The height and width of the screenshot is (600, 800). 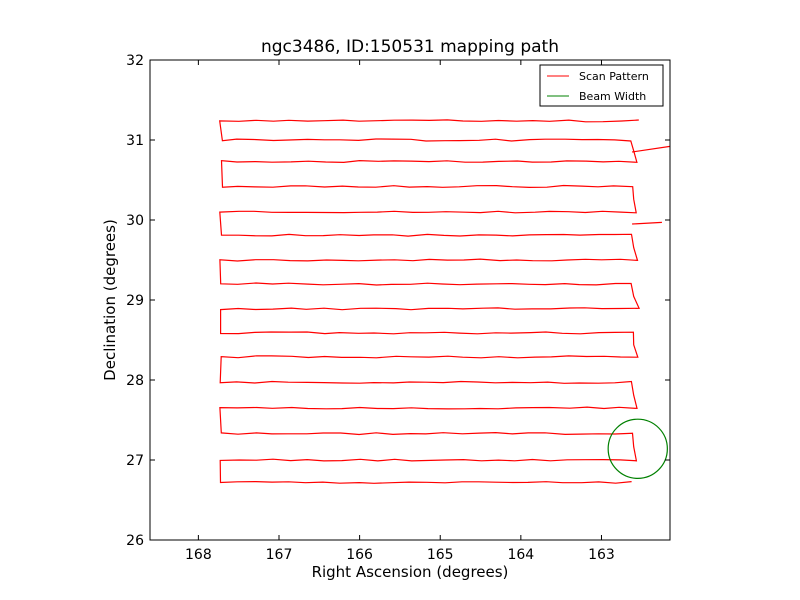 What do you see at coordinates (614, 76) in the screenshot?
I see `legend-label-scan-pattern: Scan Pattern` at bounding box center [614, 76].